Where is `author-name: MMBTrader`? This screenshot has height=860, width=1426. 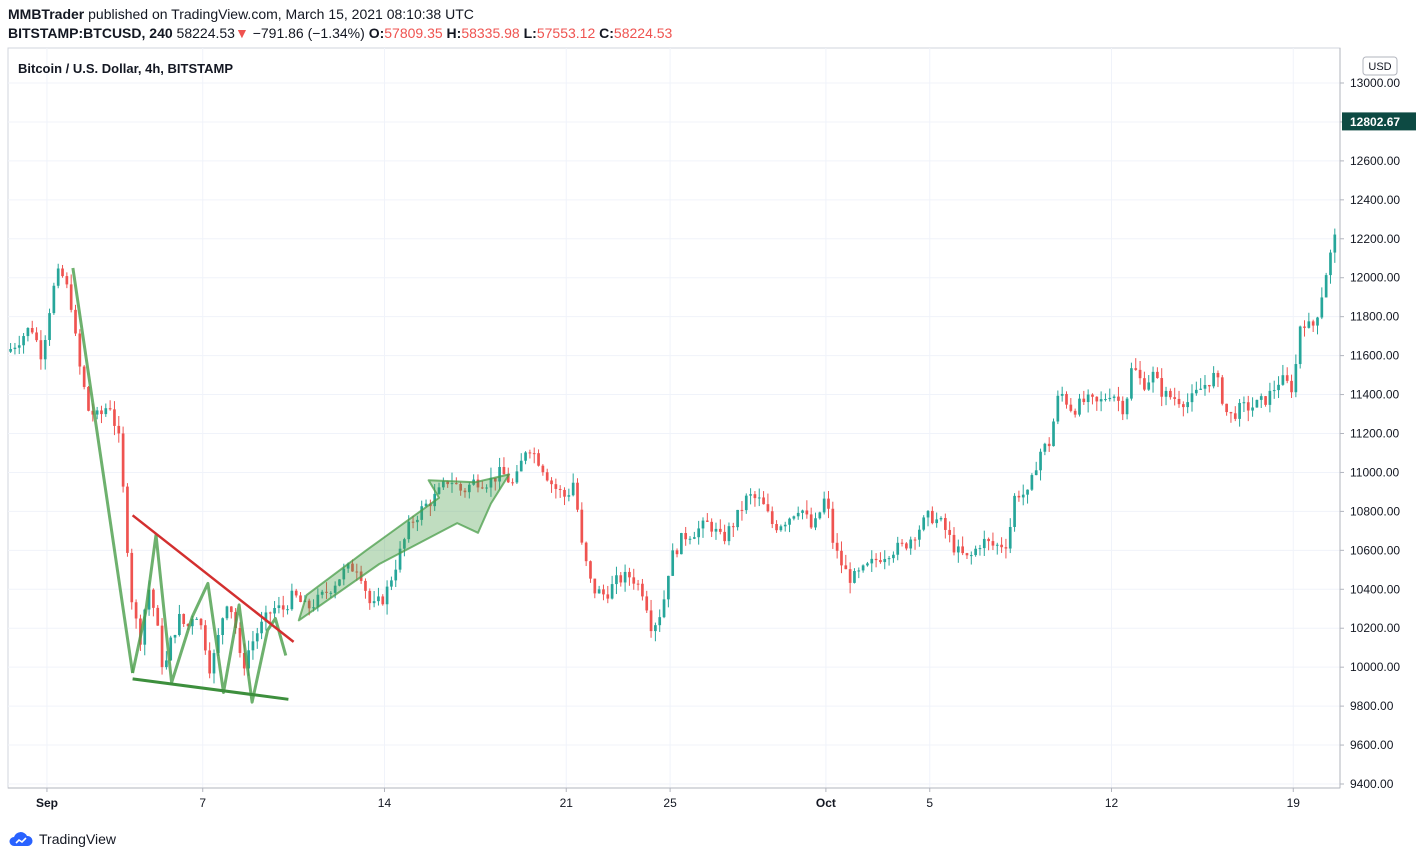 author-name: MMBTrader is located at coordinates (46, 14).